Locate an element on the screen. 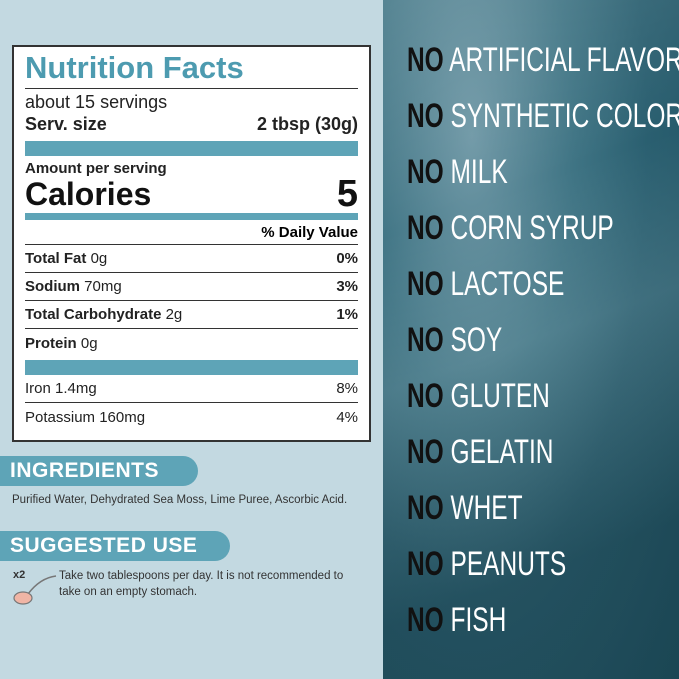 This screenshot has height=679, width=679. free-from-item: NO SYNTHETIC COLORS is located at coordinates (543, 124).